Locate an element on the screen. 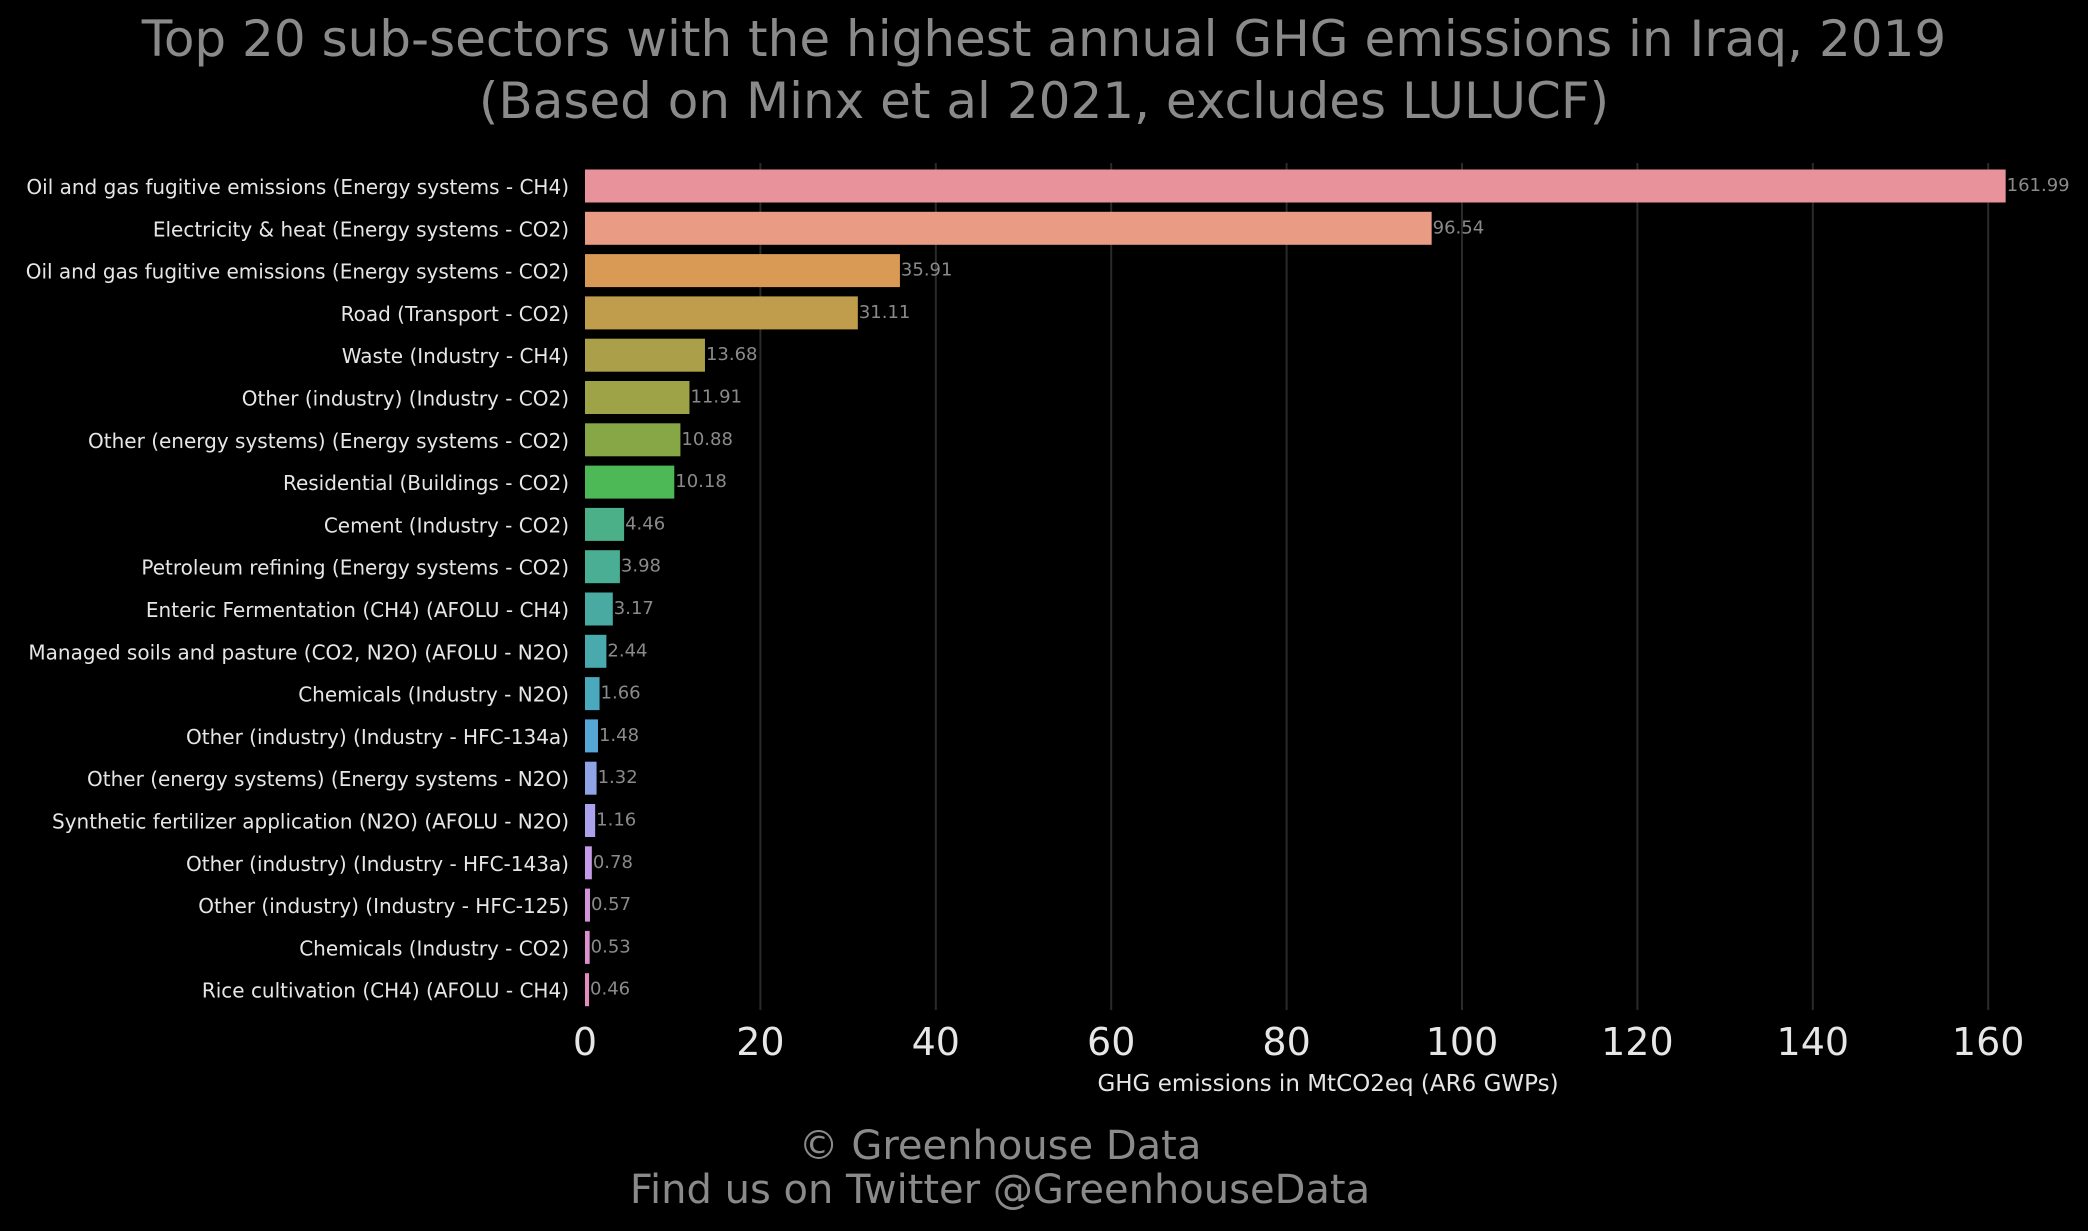  value-label: 11.91 is located at coordinates (716, 397).